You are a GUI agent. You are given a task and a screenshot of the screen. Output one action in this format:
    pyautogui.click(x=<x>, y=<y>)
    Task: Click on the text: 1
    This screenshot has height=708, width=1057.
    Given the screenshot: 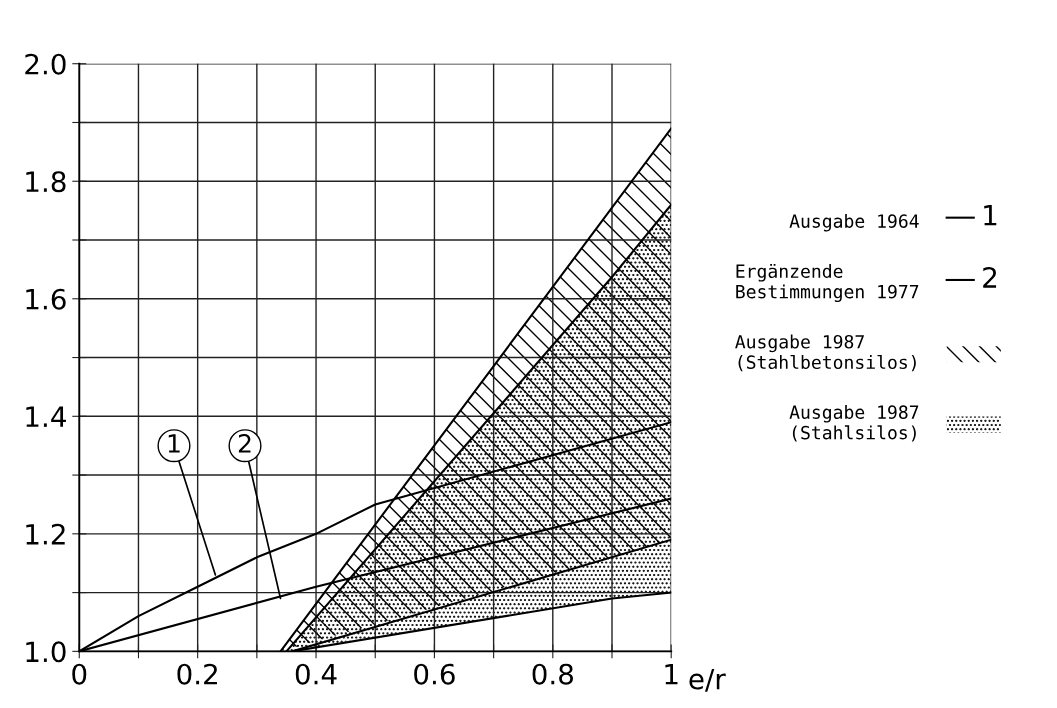 What is the action you would take?
    pyautogui.click(x=990, y=215)
    